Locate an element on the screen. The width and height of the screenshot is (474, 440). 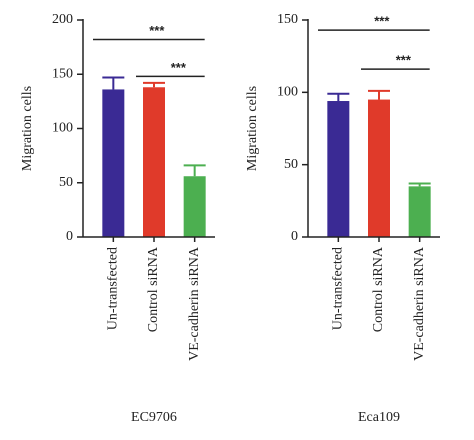
y-tick-label: 200 is located at coordinates (62, 19).